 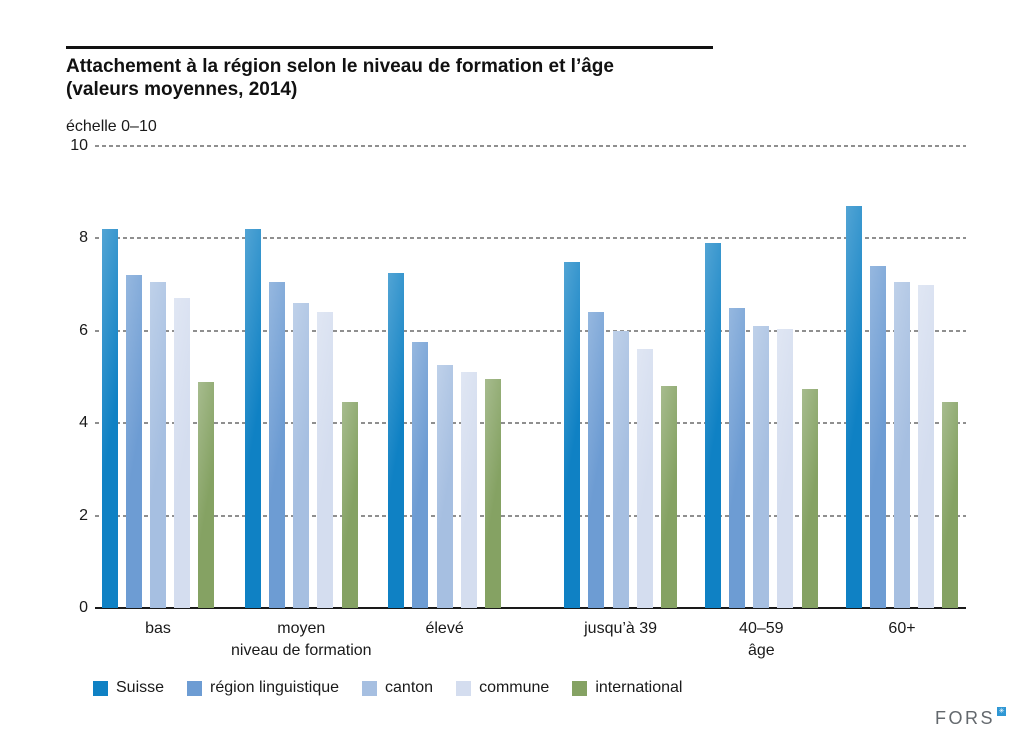 What do you see at coordinates (639, 687) in the screenshot?
I see `legend-label: international` at bounding box center [639, 687].